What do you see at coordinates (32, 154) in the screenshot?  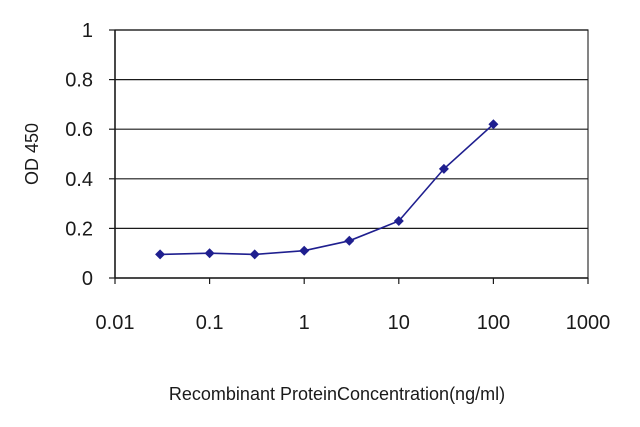 I see `y-axis-title: OD 450` at bounding box center [32, 154].